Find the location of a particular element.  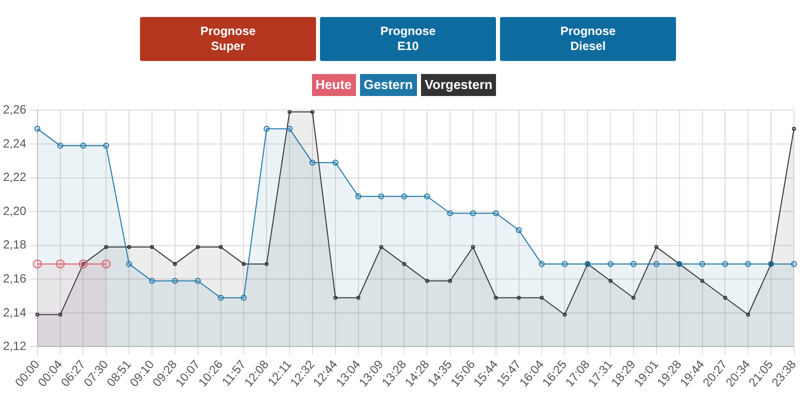

y-tick-label: 2,14 is located at coordinates (14, 312).